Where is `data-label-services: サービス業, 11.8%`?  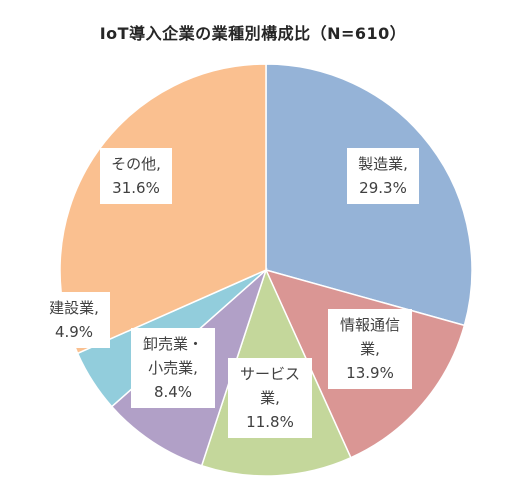
data-label-services: サービス業, 11.8% is located at coordinates (270, 398).